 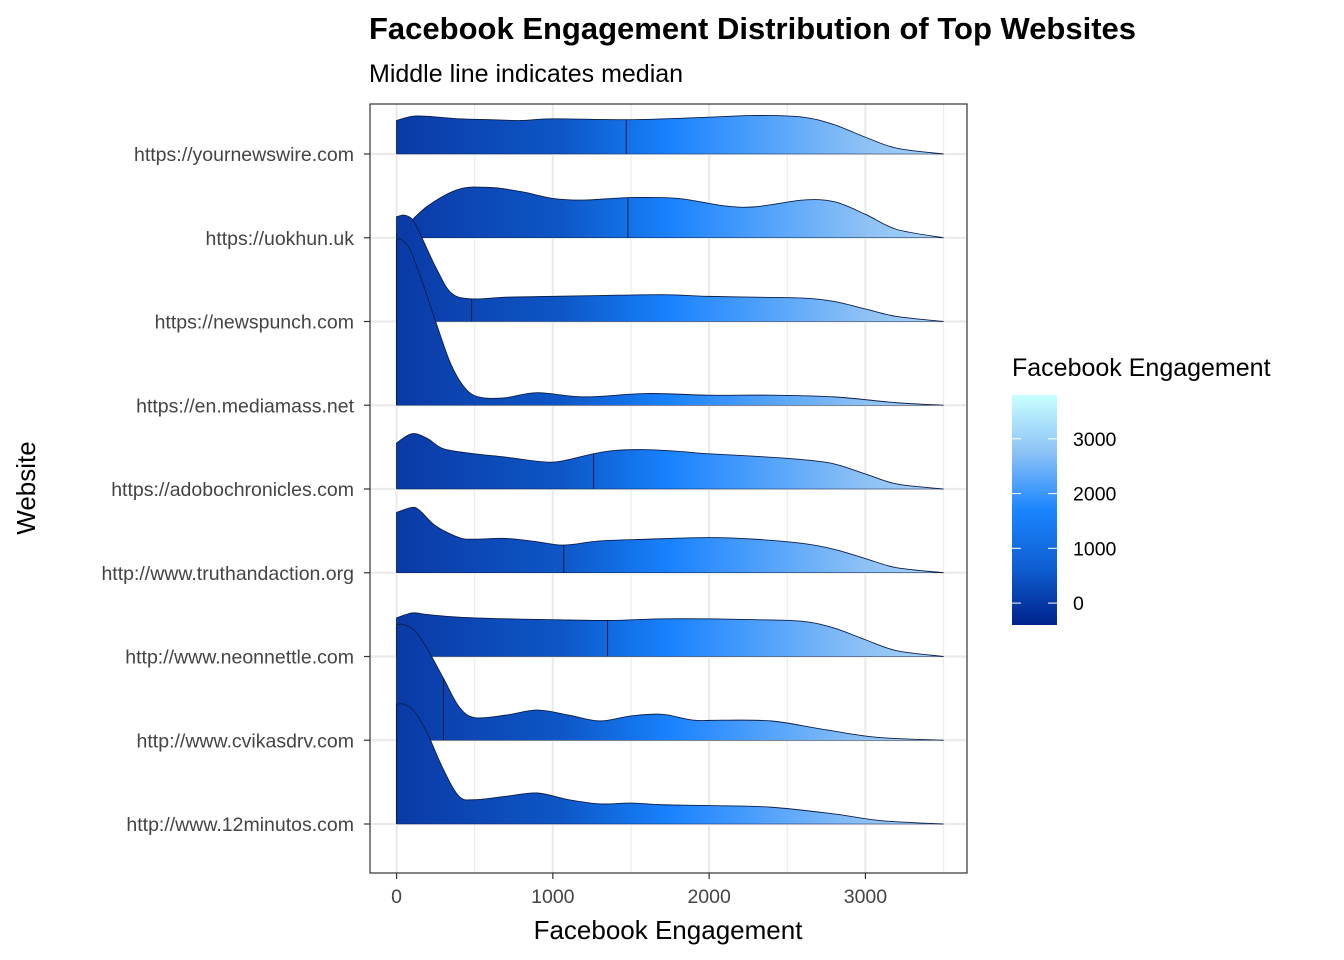 I want to click on ridge-yournewswire-com, so click(x=670, y=135).